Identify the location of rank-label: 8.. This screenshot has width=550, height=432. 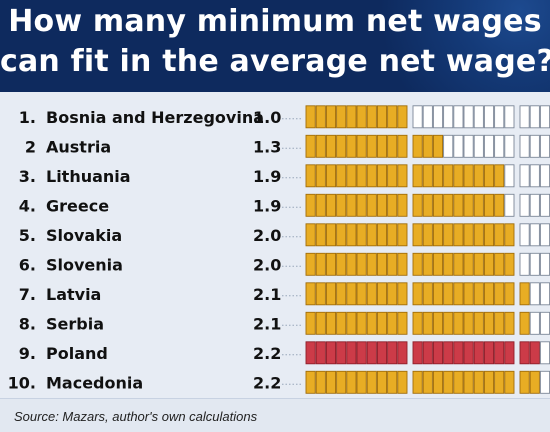
(27, 323).